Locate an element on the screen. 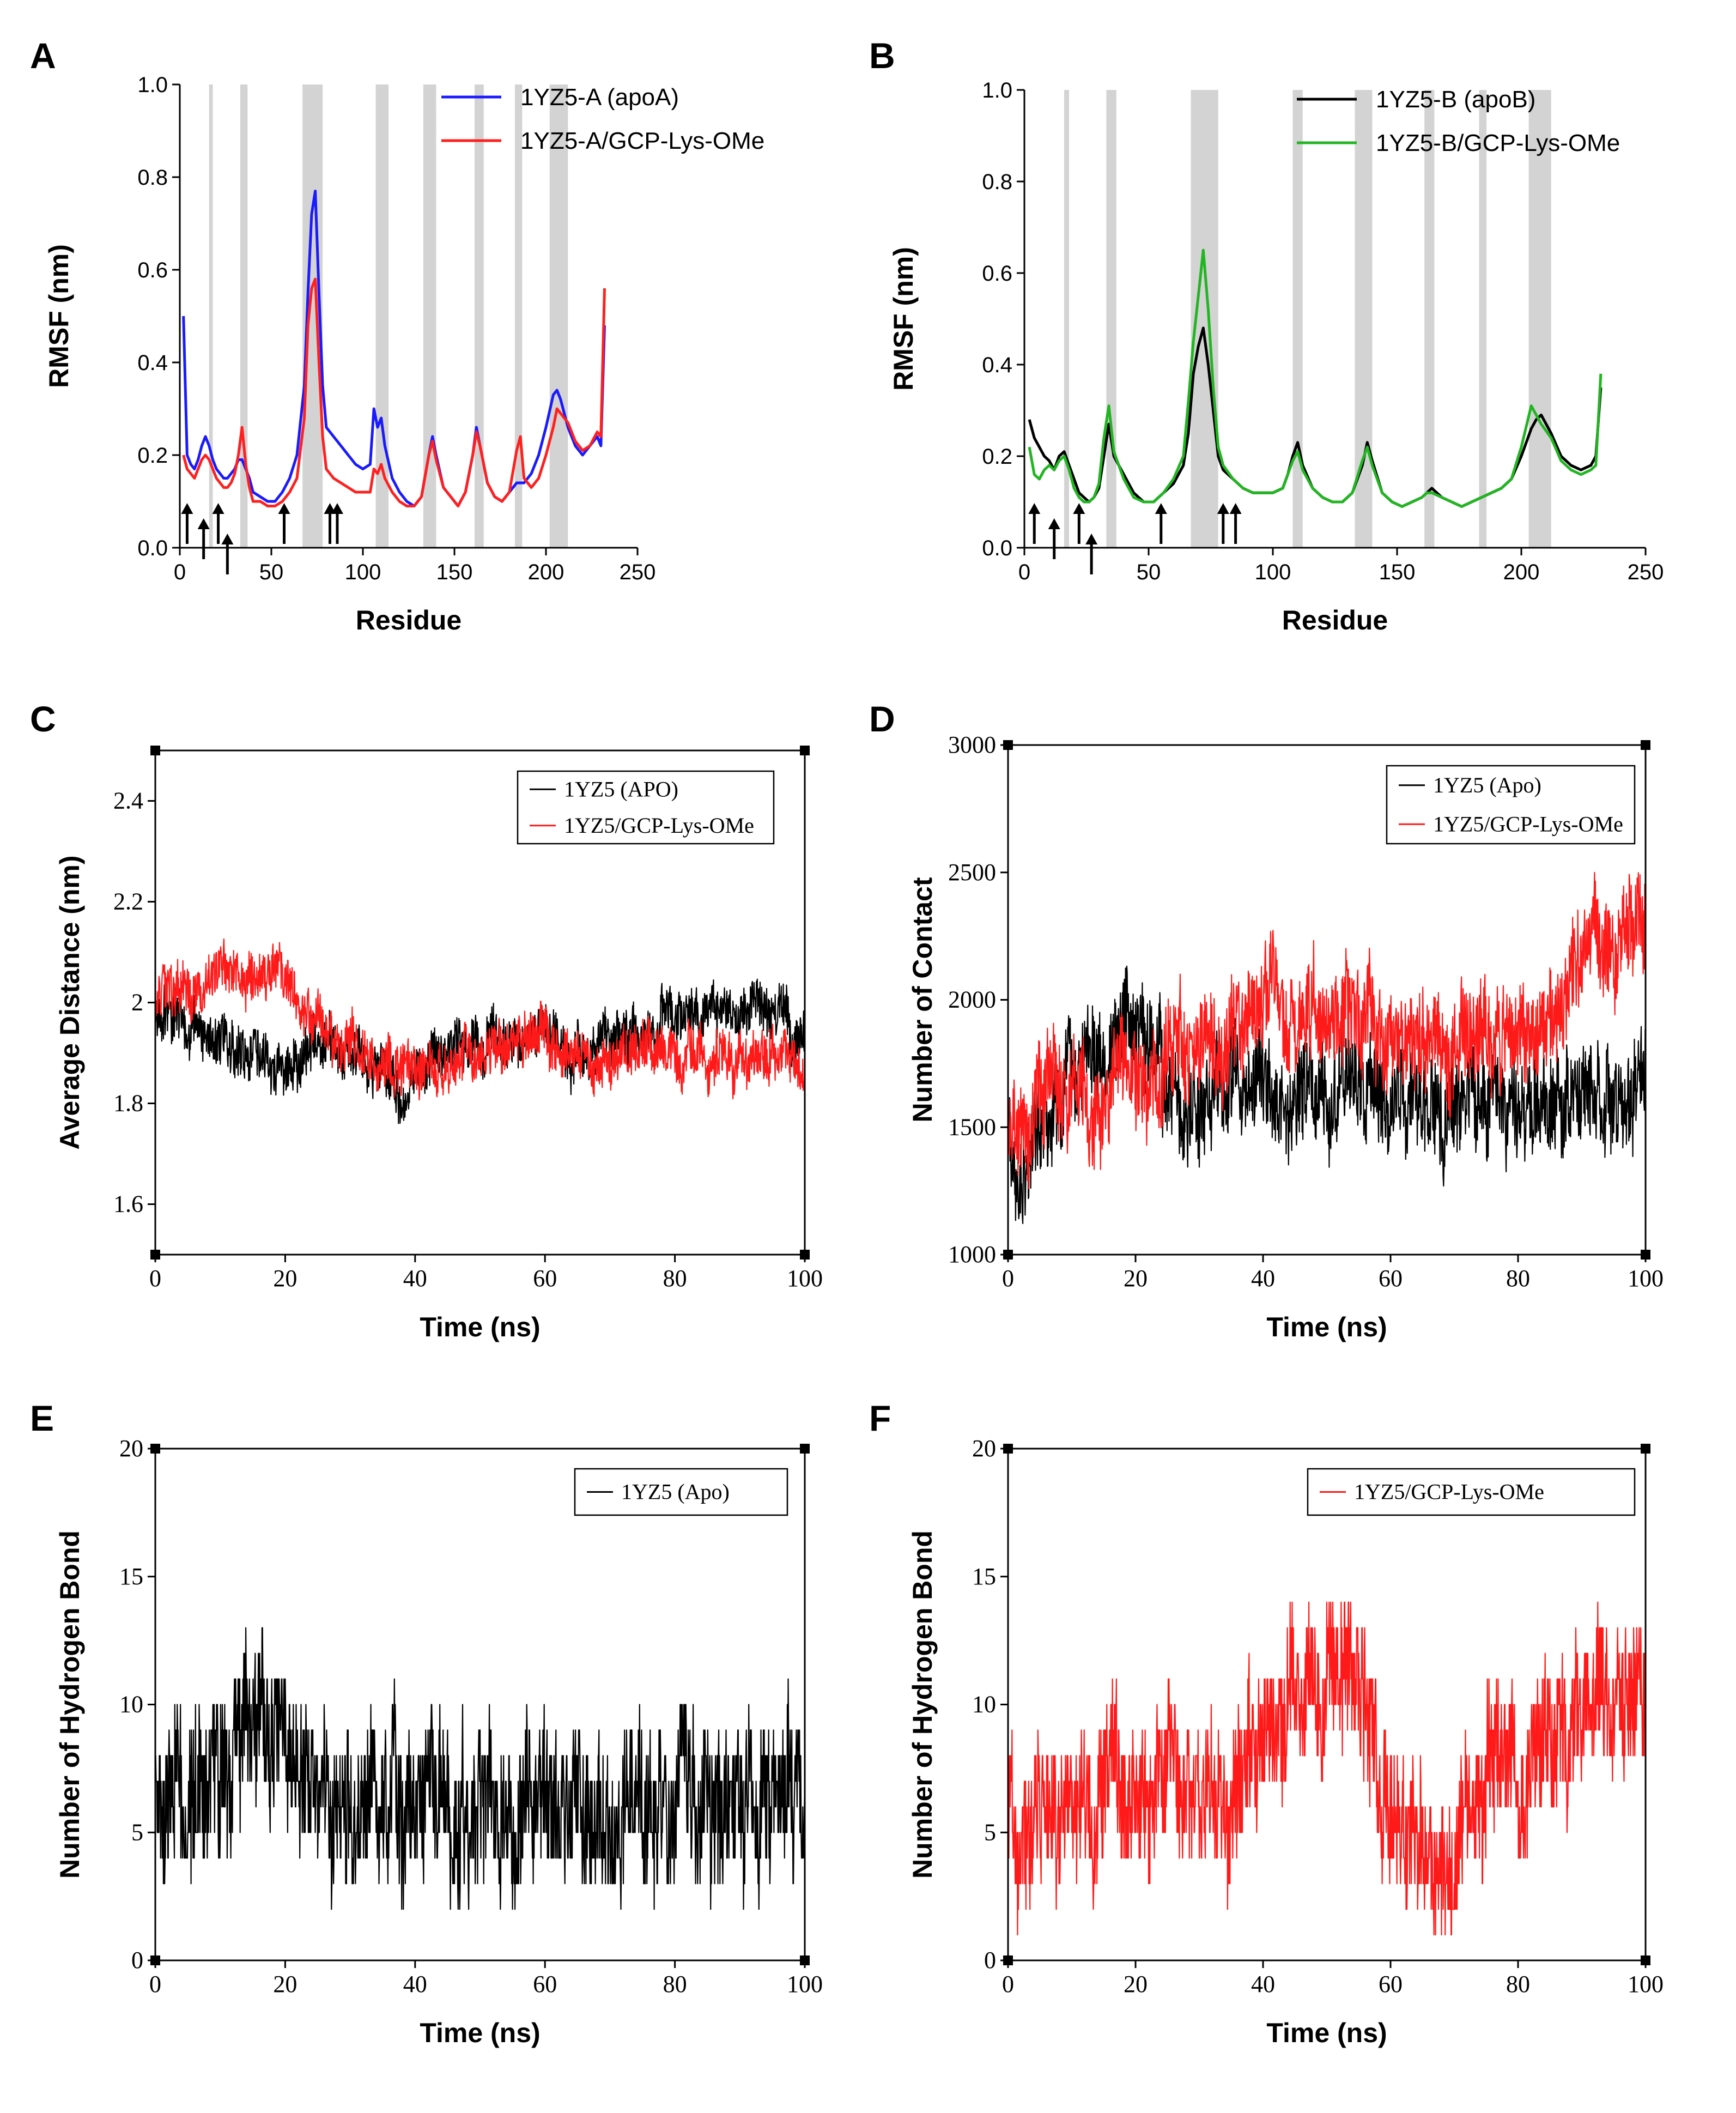  panel-letter: E is located at coordinates (42, 1418).